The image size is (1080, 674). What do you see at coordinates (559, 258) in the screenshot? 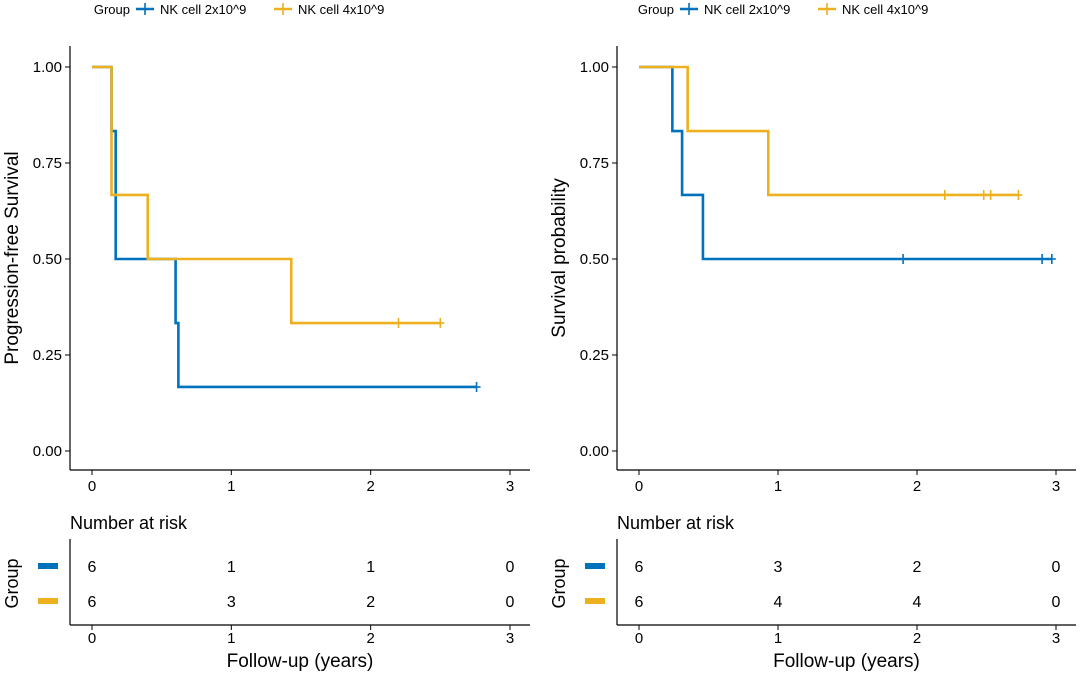
I see `y-axis-label: Survival probability` at bounding box center [559, 258].